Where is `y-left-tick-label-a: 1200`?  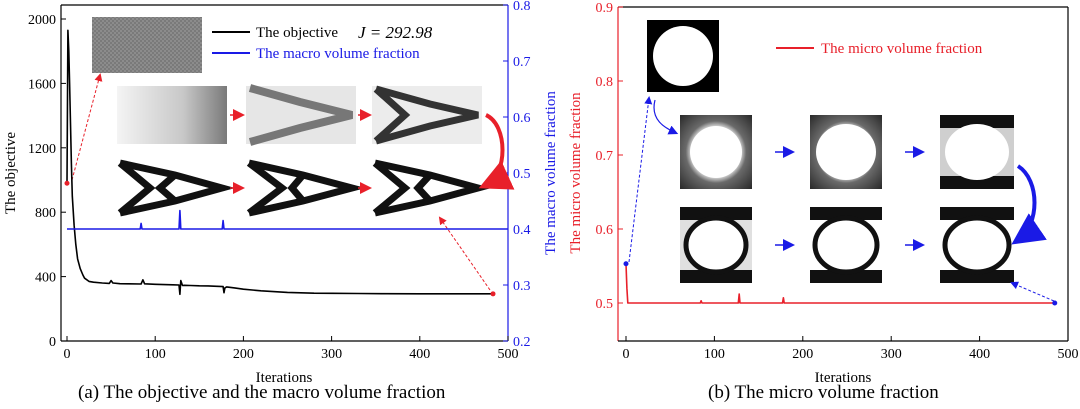 y-left-tick-label-a: 1200 is located at coordinates (42, 149).